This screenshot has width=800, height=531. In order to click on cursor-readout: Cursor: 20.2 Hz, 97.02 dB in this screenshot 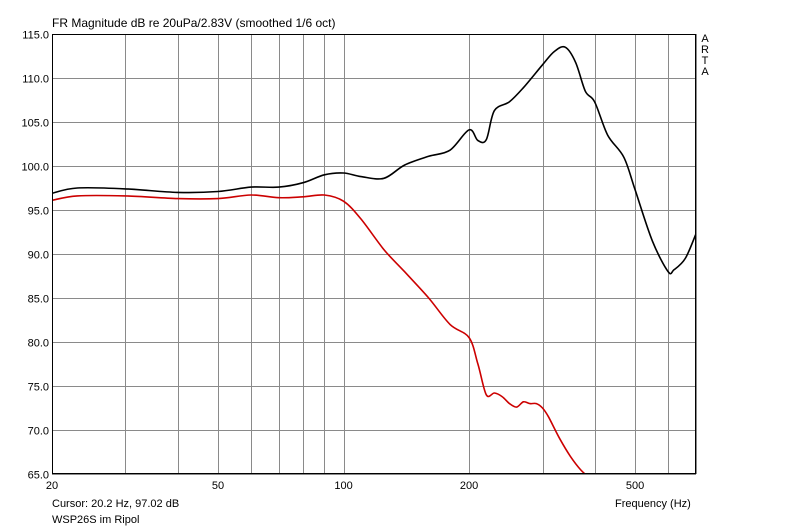, I will do `click(116, 504)`.